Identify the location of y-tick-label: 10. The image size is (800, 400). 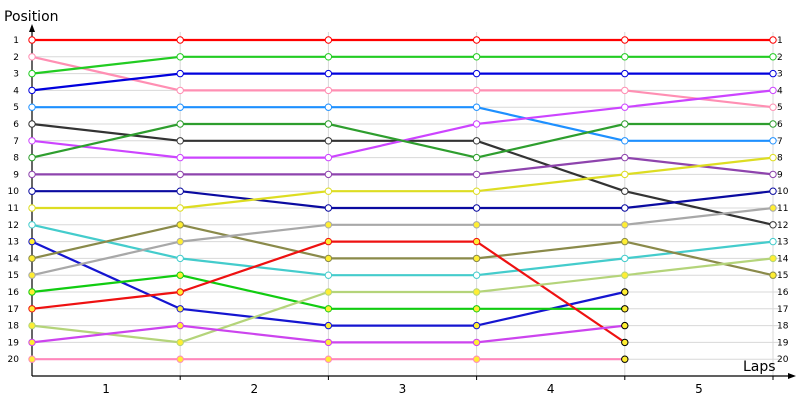
(783, 192).